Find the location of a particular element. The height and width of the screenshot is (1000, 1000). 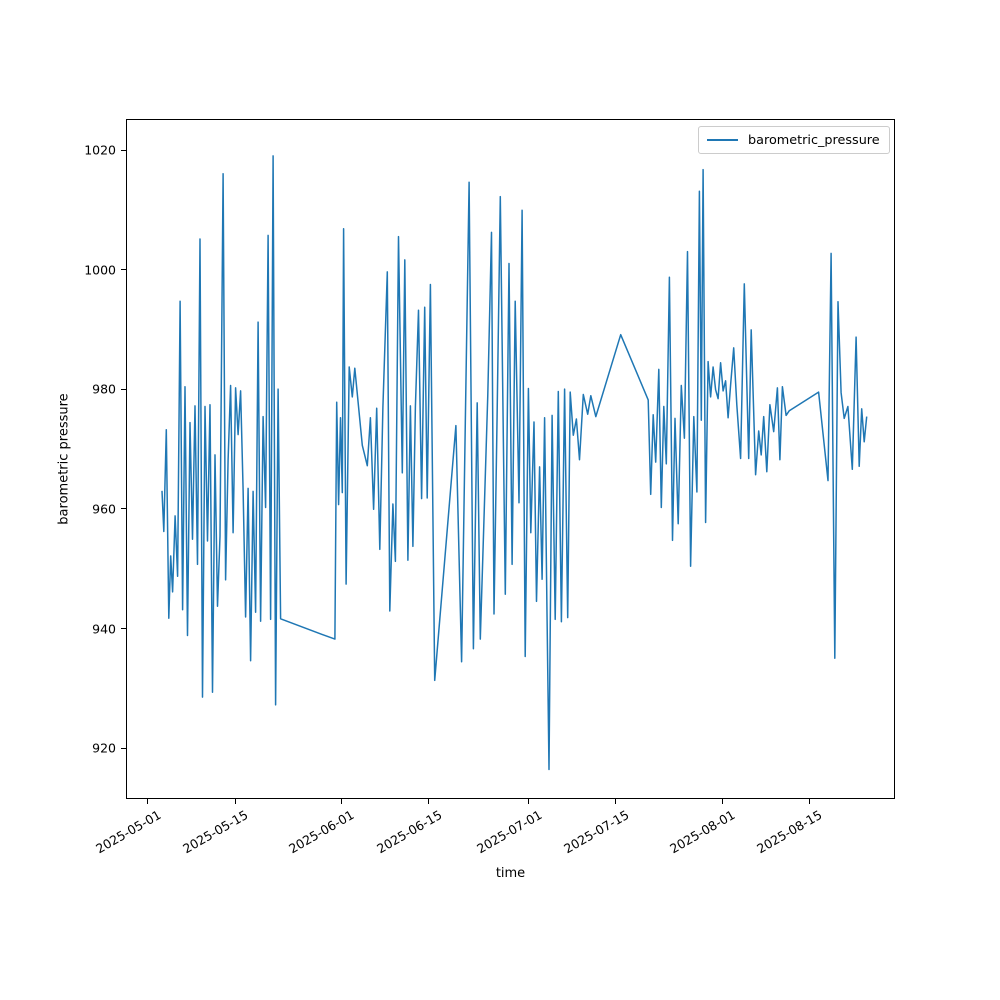

y-tick-label: 960 is located at coordinates (104, 509).